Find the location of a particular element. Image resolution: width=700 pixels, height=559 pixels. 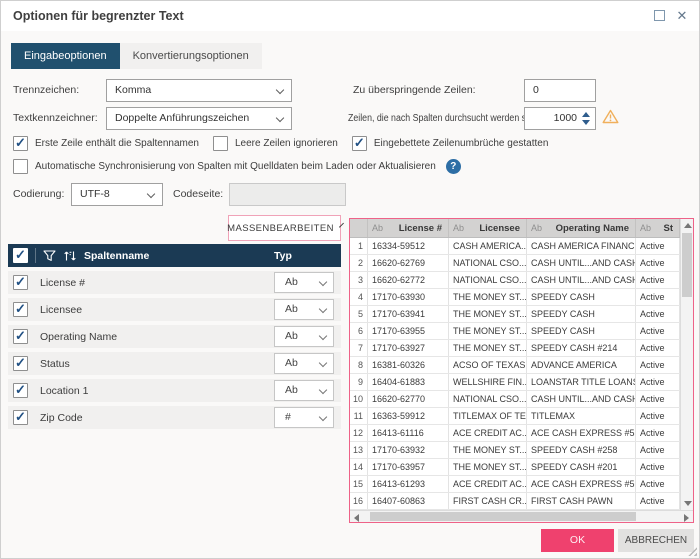

cell-operating-name: SPEEDY CASH is located at coordinates (581, 314).